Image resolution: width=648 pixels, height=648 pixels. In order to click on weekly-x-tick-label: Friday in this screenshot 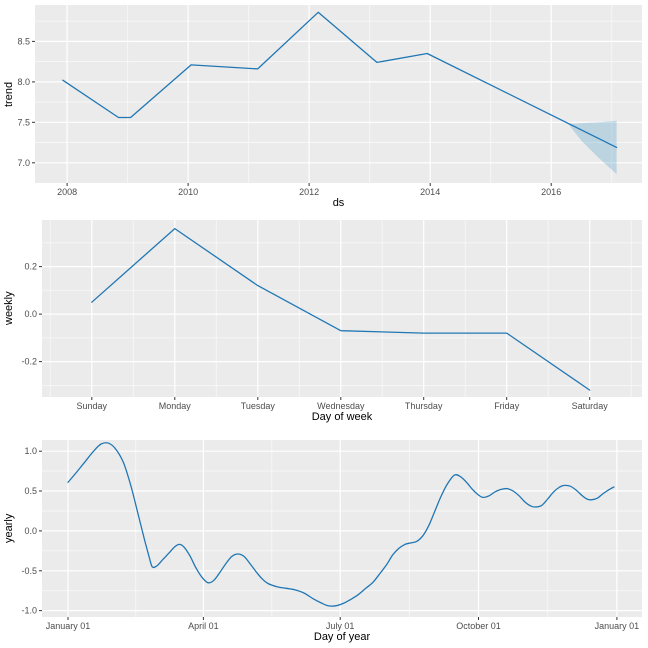, I will do `click(507, 406)`.